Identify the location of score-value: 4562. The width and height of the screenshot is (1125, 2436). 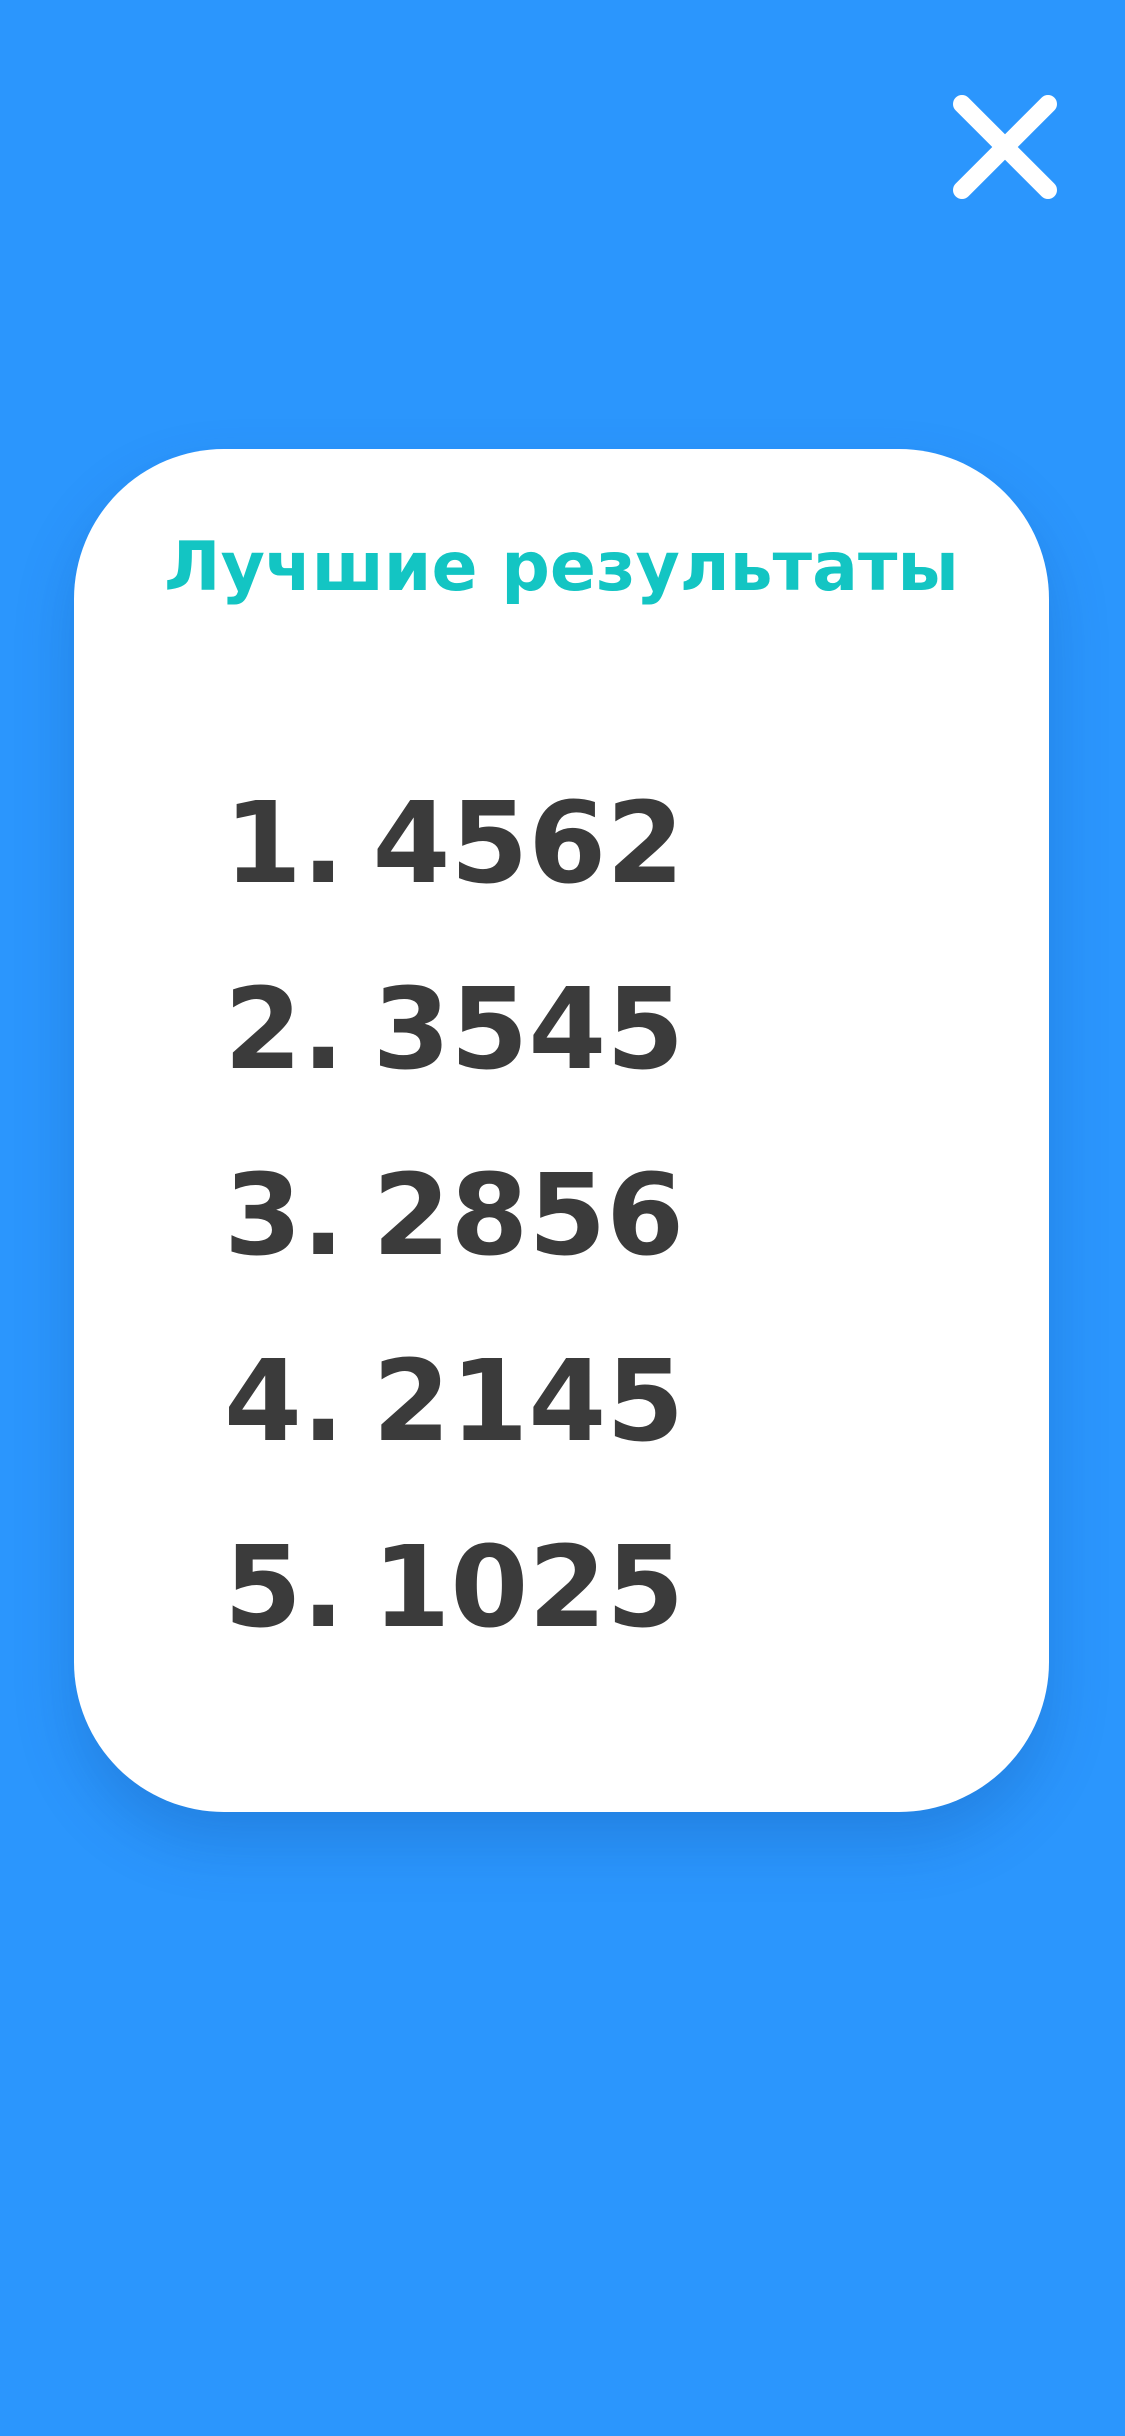
(528, 844).